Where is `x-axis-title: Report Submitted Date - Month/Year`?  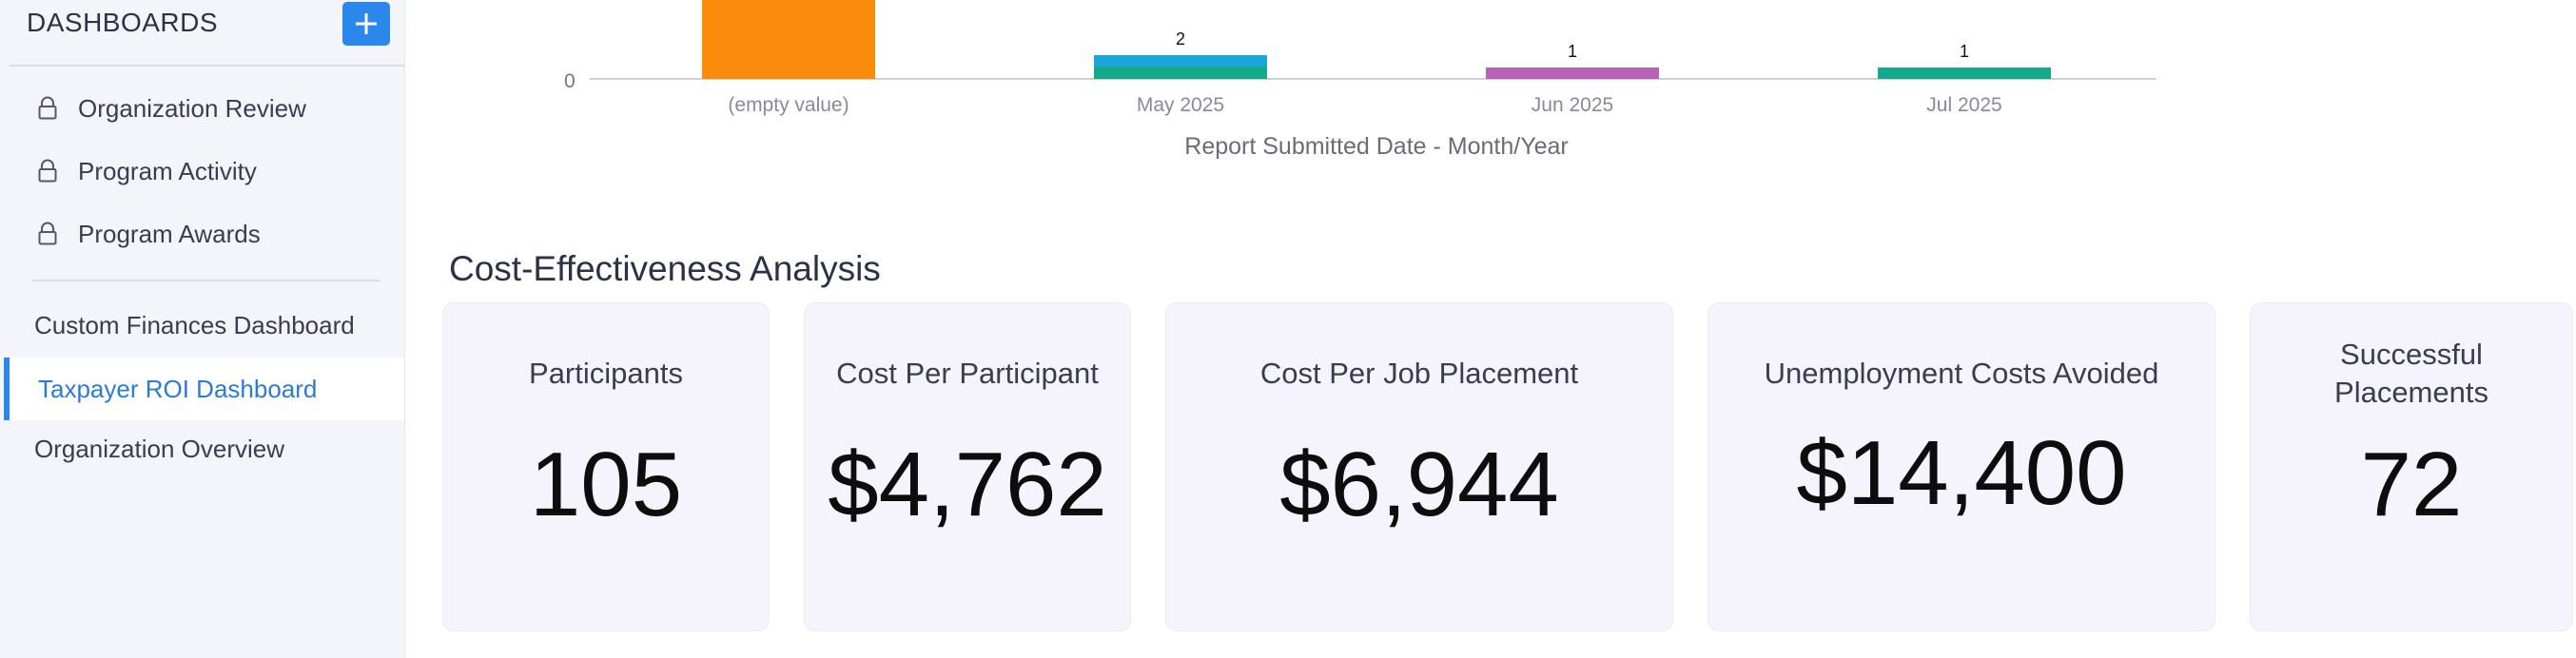 x-axis-title: Report Submitted Date - Month/Year is located at coordinates (1376, 146).